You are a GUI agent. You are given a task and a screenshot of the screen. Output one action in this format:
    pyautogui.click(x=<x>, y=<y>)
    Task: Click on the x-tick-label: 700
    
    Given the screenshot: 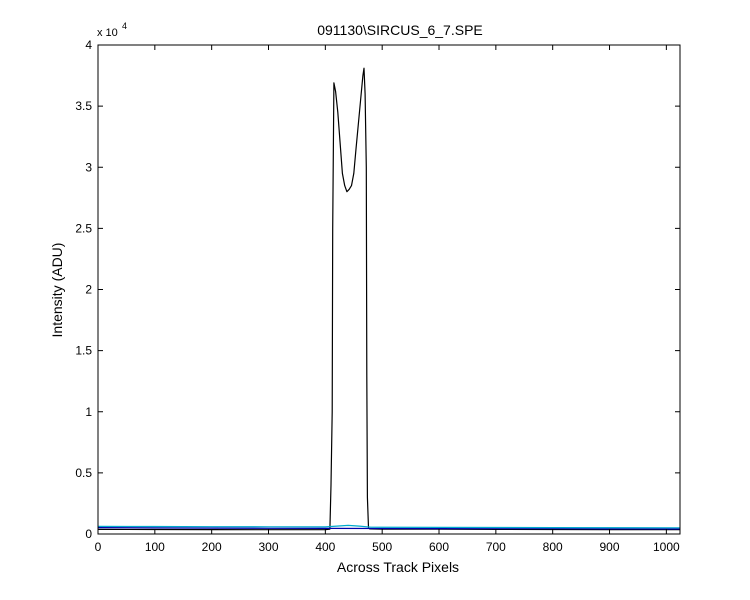 What is the action you would take?
    pyautogui.click(x=496, y=547)
    